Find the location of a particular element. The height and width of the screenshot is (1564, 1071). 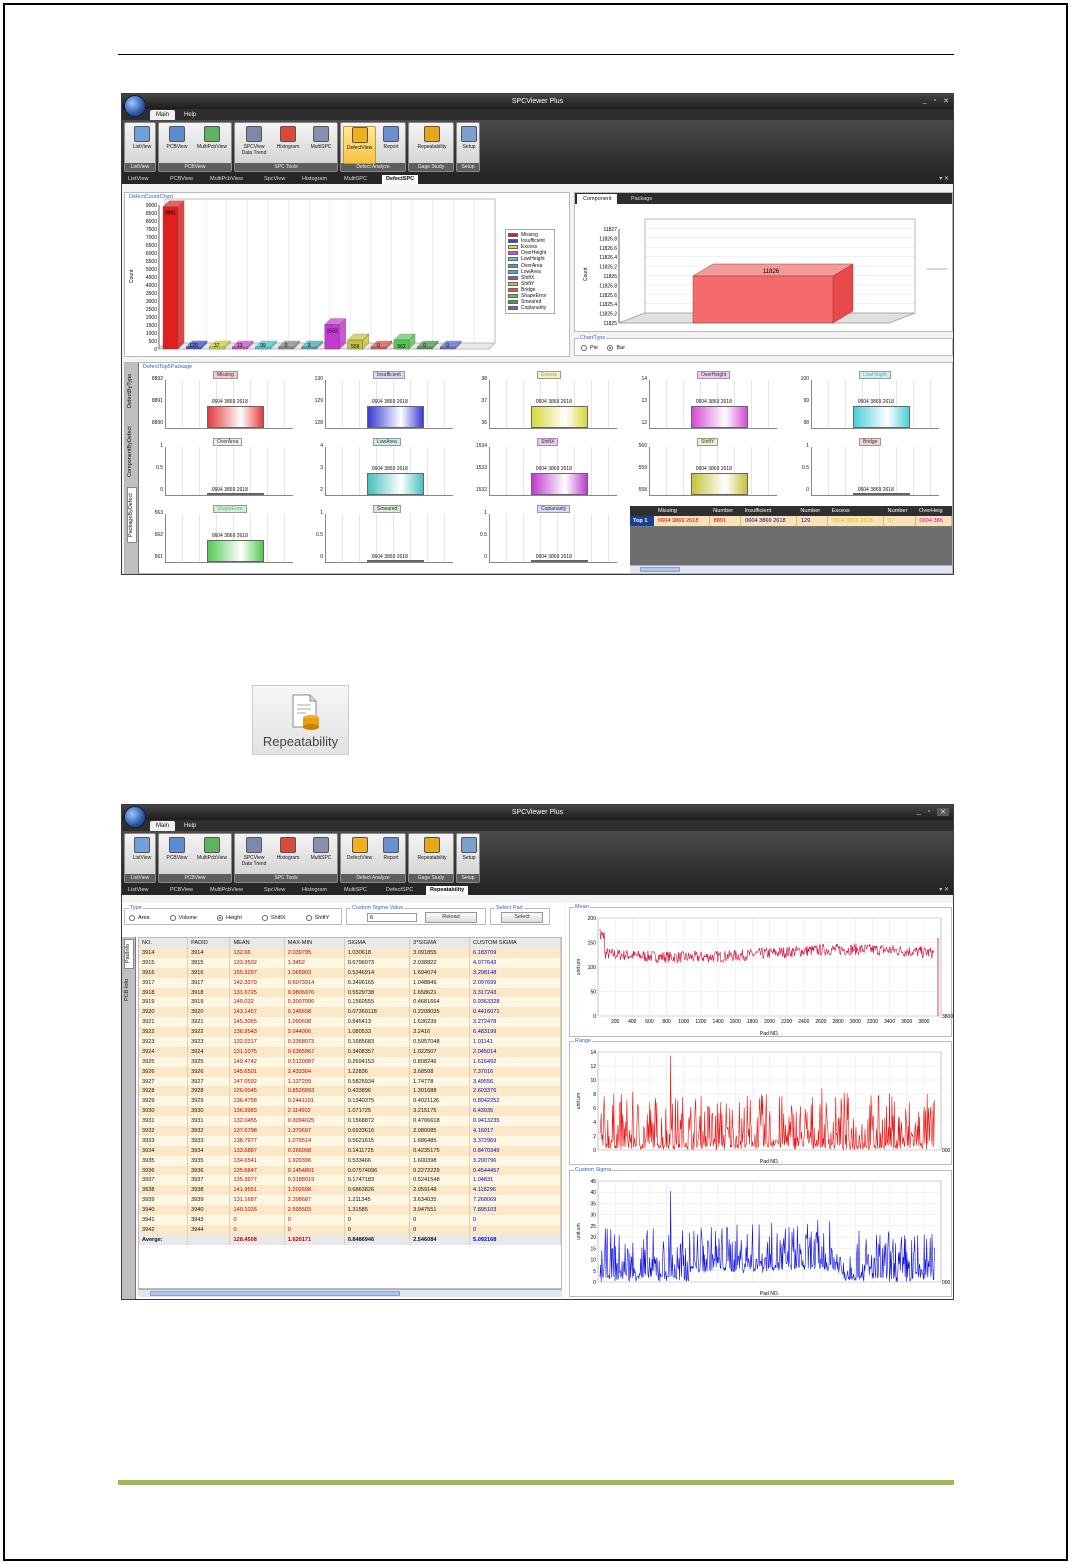

side-tab-component-by-defect: ComponentByDefect is located at coordinates (130, 452).